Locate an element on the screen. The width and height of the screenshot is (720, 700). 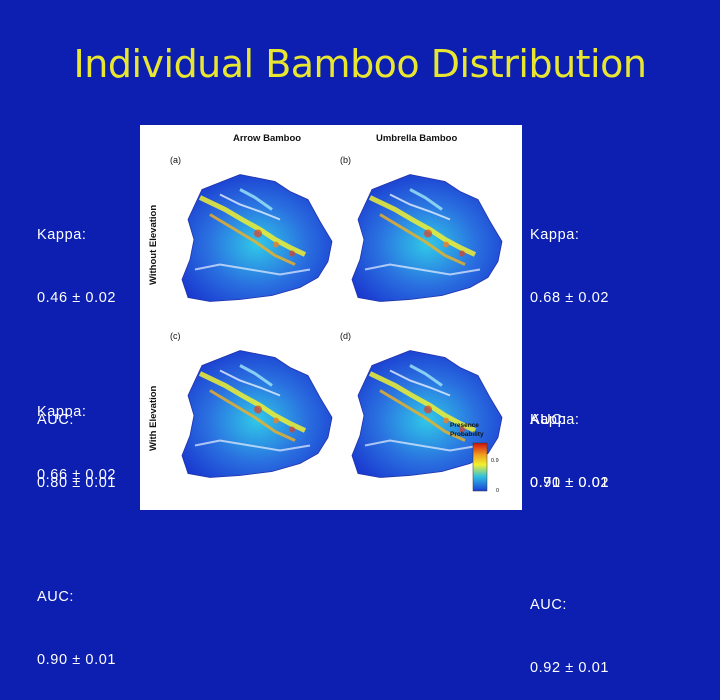
kappa-value: 0.68 ± 0.02 is located at coordinates (570, 298).